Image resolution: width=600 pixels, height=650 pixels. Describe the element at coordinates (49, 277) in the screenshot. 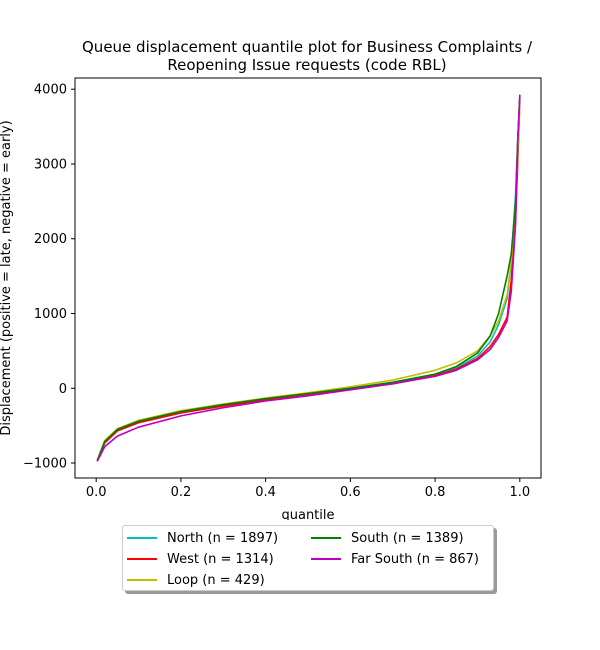

I see `y-axis-ticks: −1000 0 1000 2000 3000 4000` at that location.